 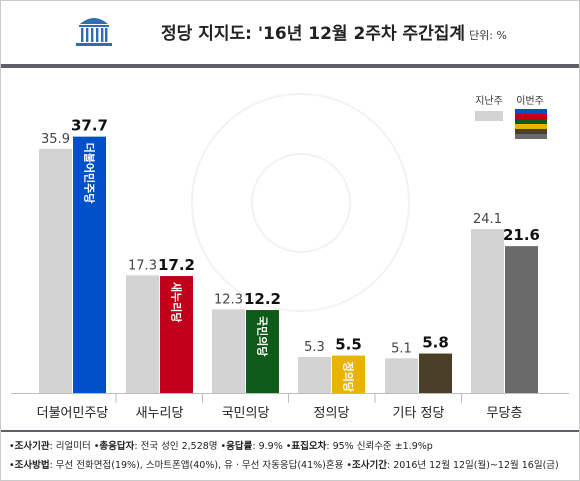 I want to click on unit-label: 단위: %, so click(x=488, y=35).